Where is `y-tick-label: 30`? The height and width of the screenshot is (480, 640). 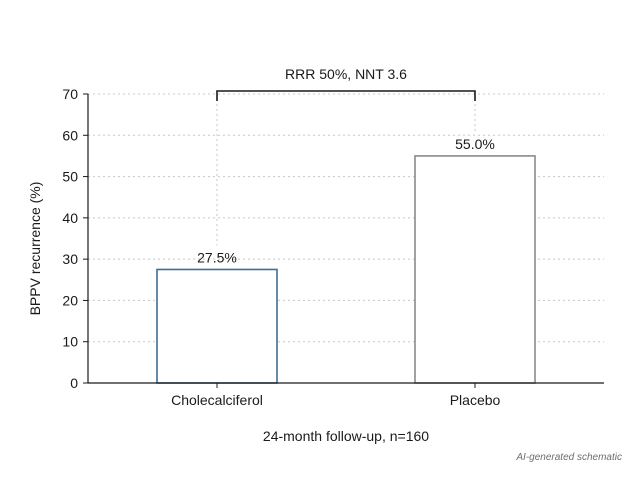
y-tick-label: 30 is located at coordinates (70, 259).